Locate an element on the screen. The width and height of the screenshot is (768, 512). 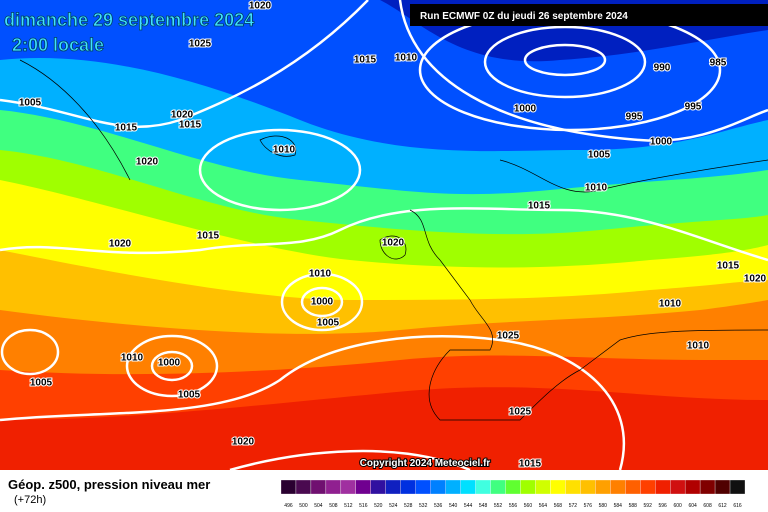
isobar-label: 985 is located at coordinates (718, 63).